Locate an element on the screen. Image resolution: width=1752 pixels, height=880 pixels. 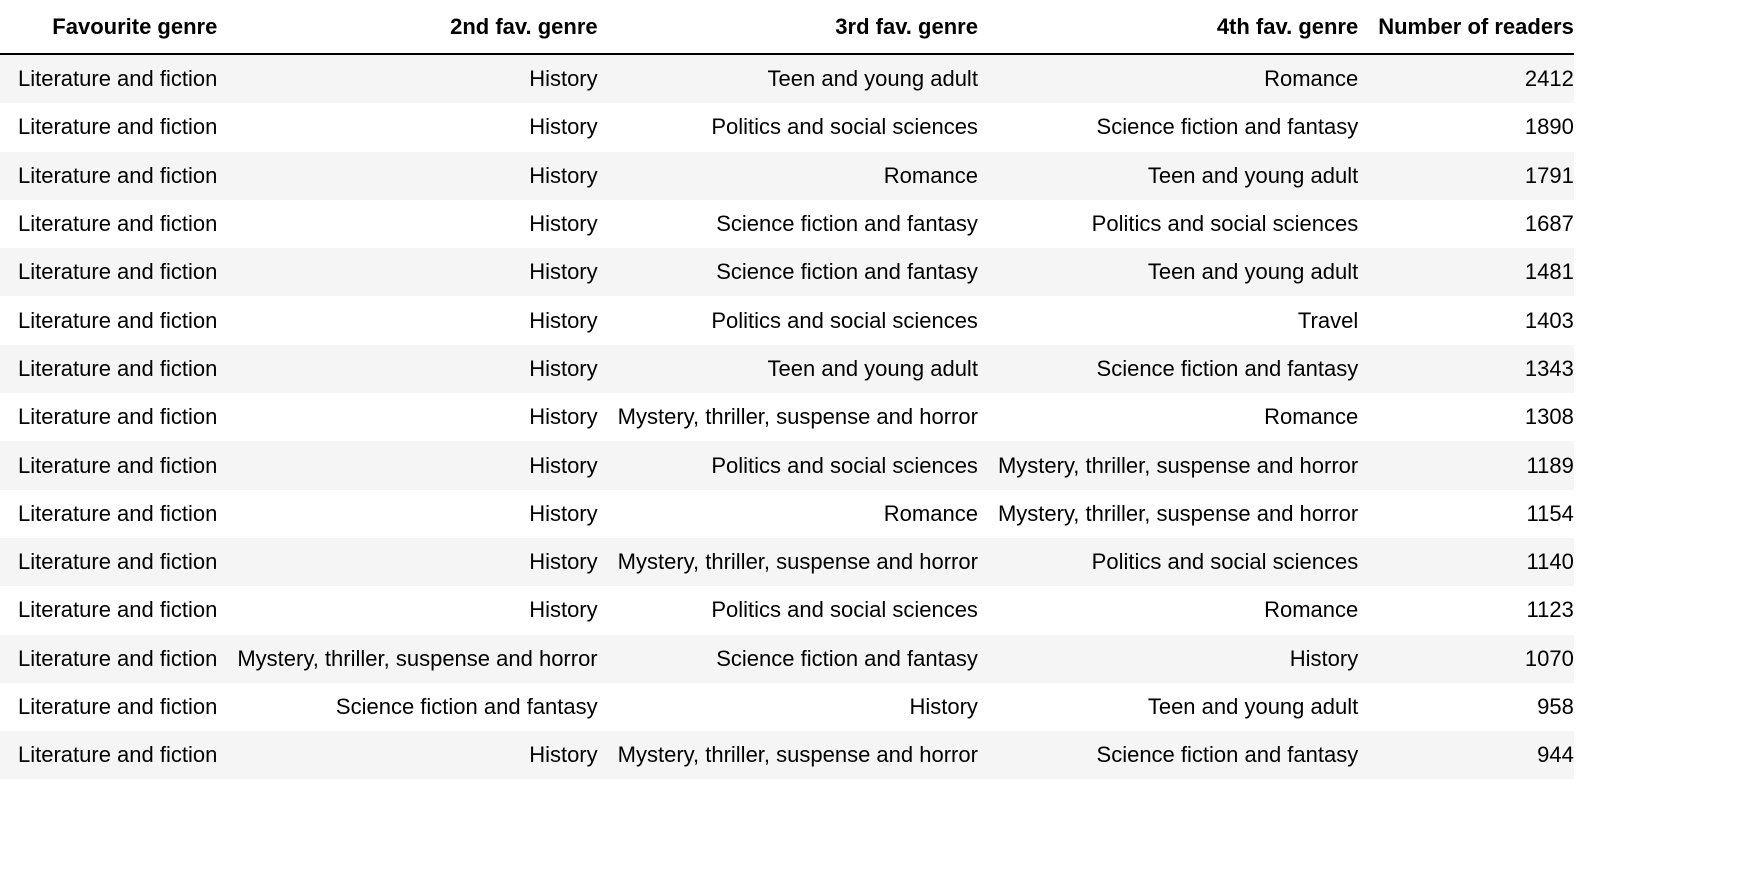
column-header-3rd-fav-genre: 3rd fav. genre is located at coordinates (787, 27).